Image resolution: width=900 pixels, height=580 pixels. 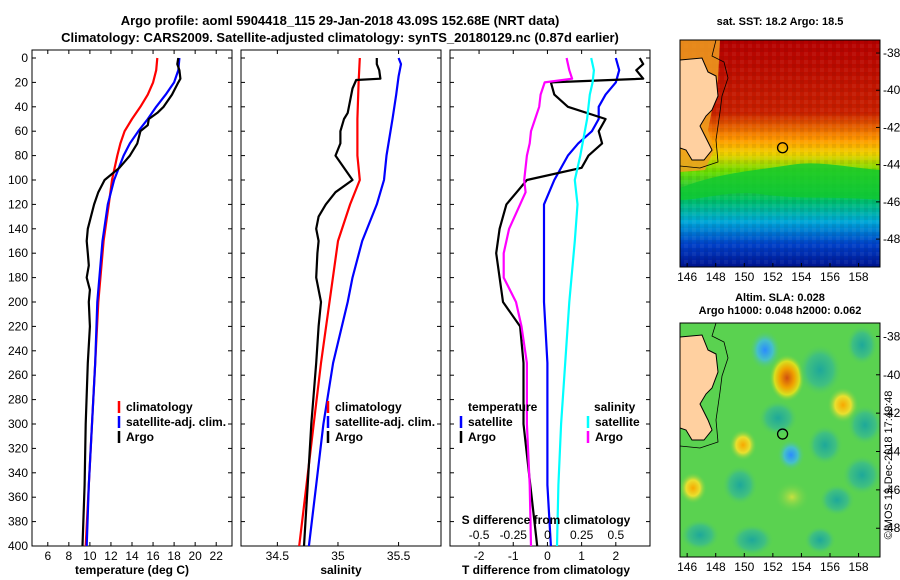 I want to click on salinity-series-group, so click(x=350, y=301).